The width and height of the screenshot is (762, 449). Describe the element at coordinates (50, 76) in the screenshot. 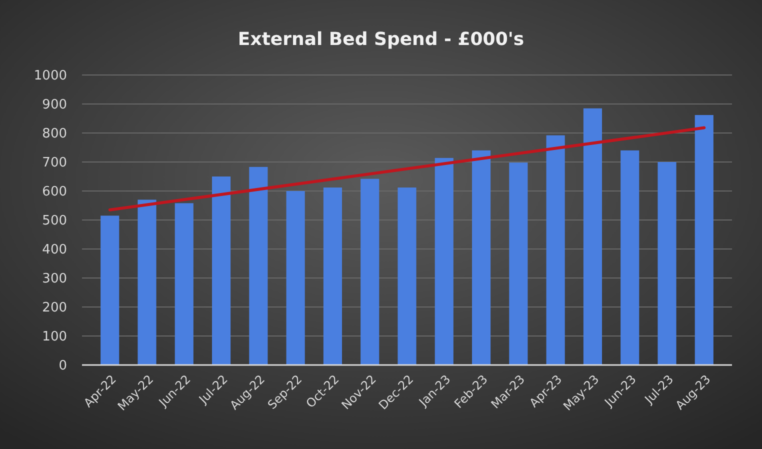

I see `y-tick-label: 1000` at that location.